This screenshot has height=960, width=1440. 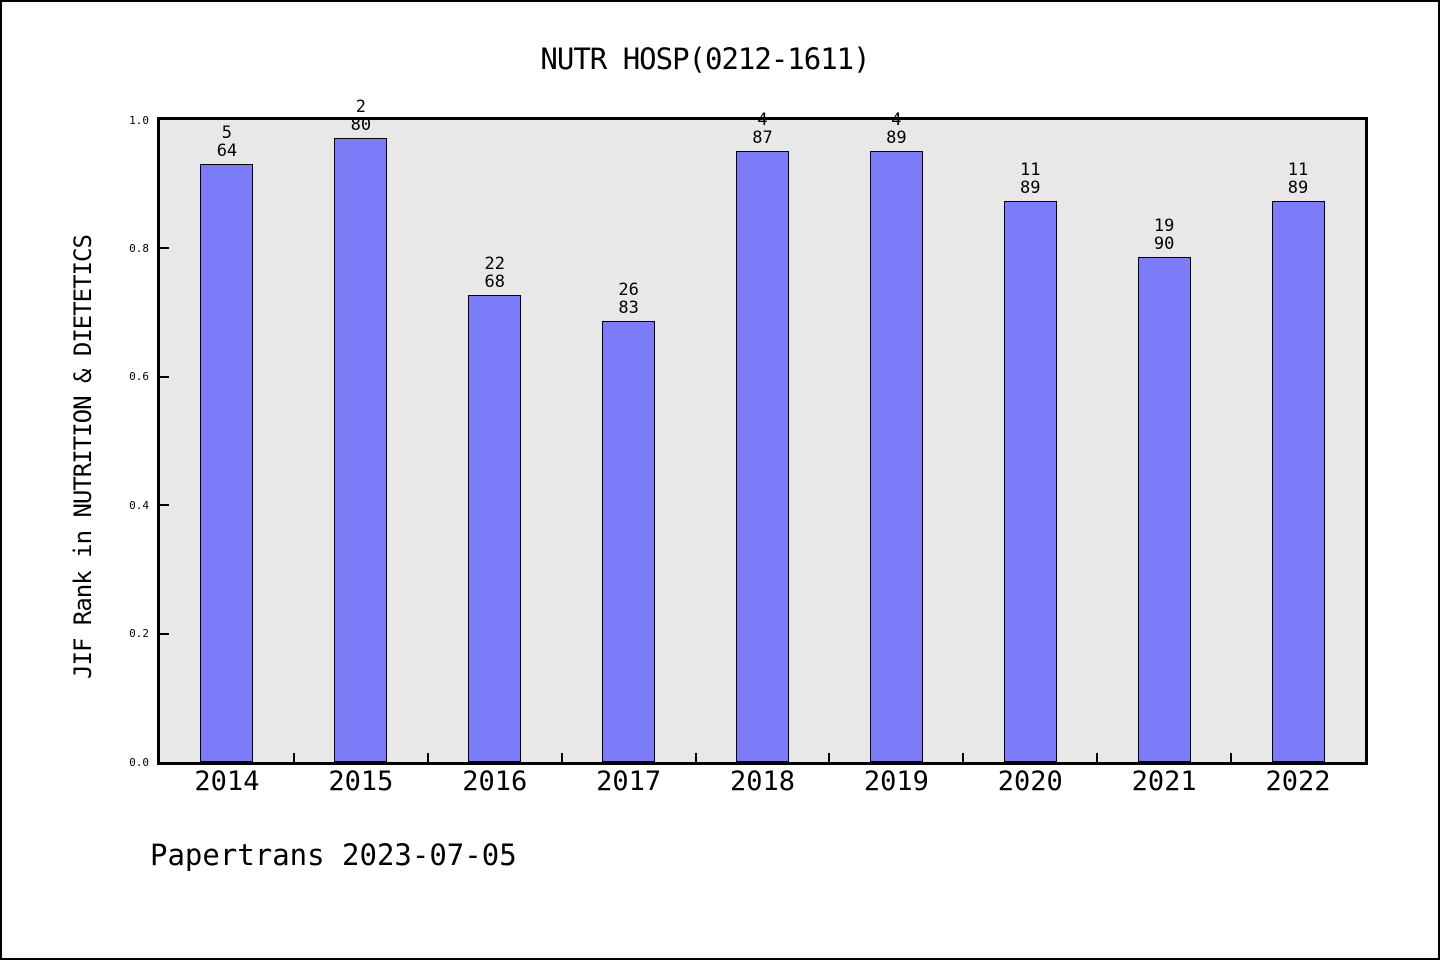 I want to click on bar-total-value: 80, so click(x=361, y=125).